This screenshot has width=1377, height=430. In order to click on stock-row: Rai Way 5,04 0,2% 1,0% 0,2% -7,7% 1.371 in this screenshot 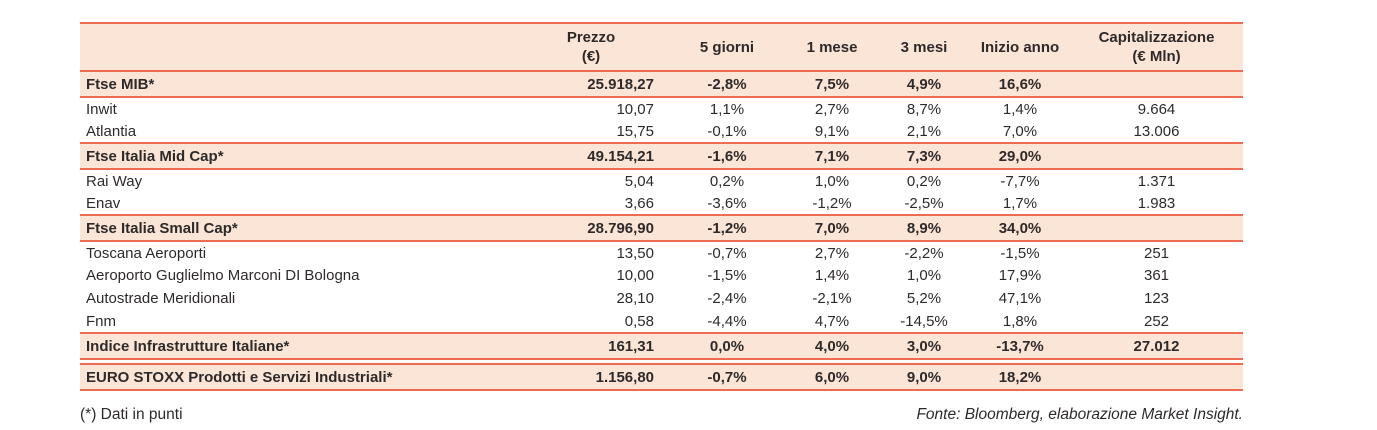, I will do `click(661, 180)`.